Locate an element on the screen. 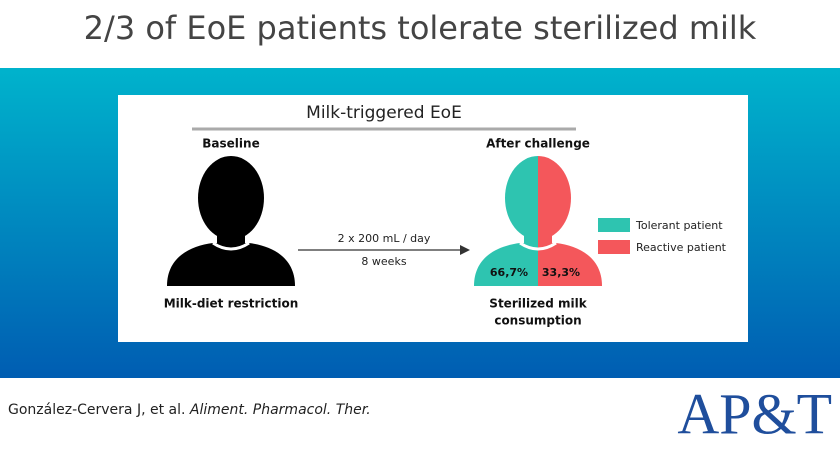 This screenshot has width=840, height=464. after-caption: Sterilized milk is located at coordinates (538, 304).